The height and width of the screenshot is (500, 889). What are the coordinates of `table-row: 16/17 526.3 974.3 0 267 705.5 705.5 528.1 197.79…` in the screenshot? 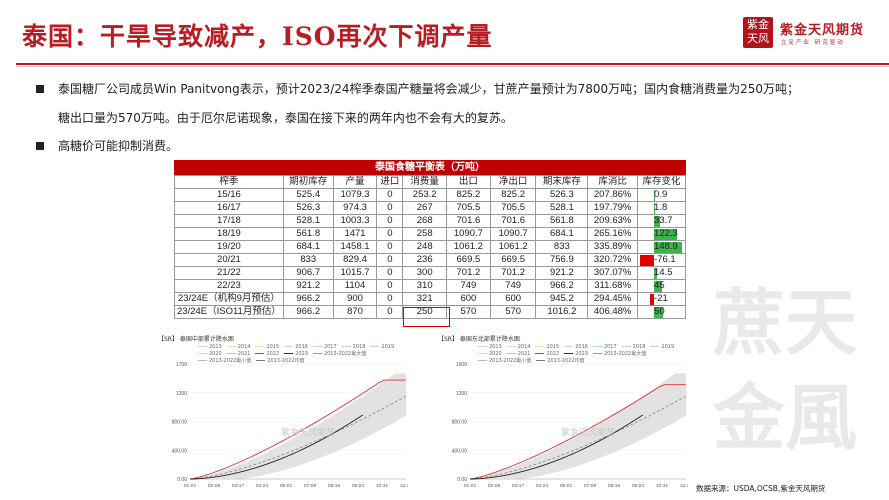 It's located at (430, 208).